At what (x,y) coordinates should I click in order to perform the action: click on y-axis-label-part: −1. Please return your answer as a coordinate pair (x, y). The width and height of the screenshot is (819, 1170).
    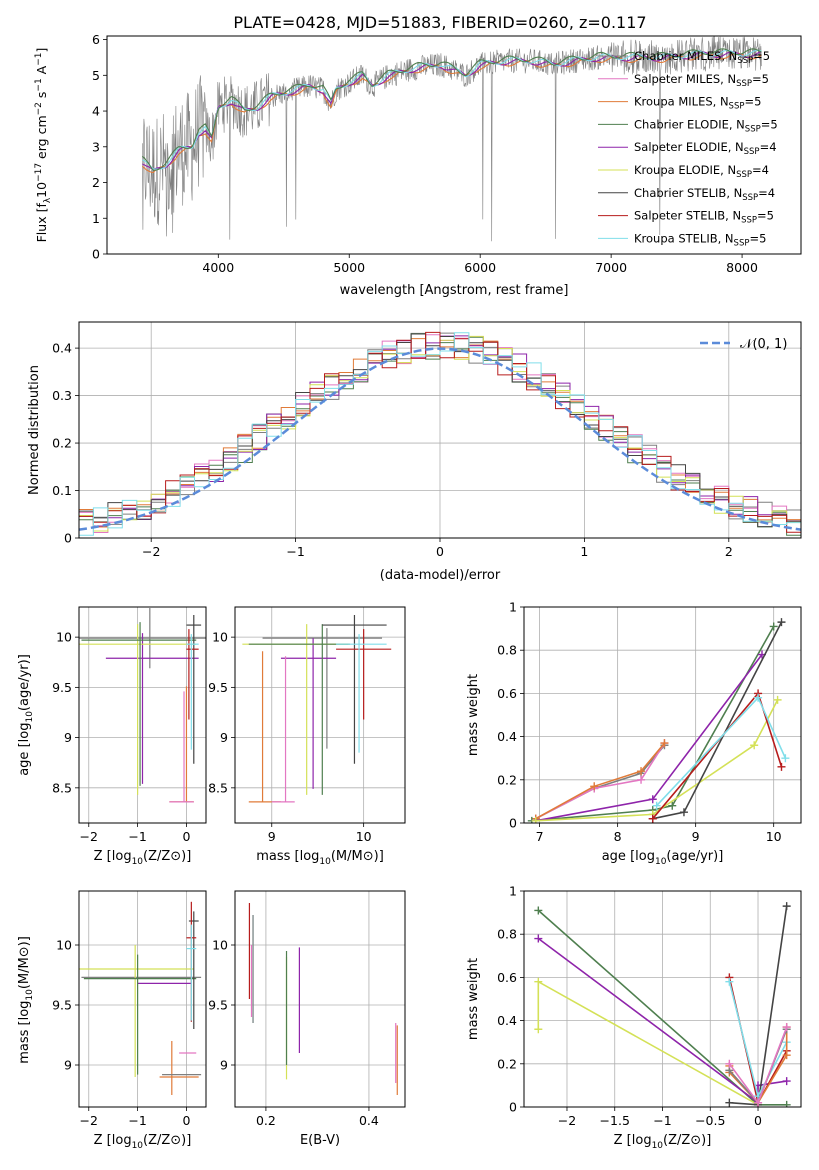
    Looking at the image, I should click on (39, 84).